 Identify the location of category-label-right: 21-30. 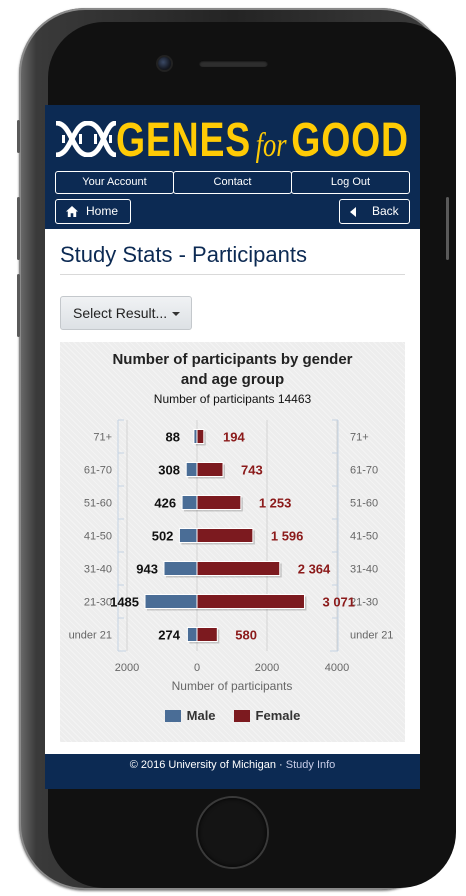
(364, 603).